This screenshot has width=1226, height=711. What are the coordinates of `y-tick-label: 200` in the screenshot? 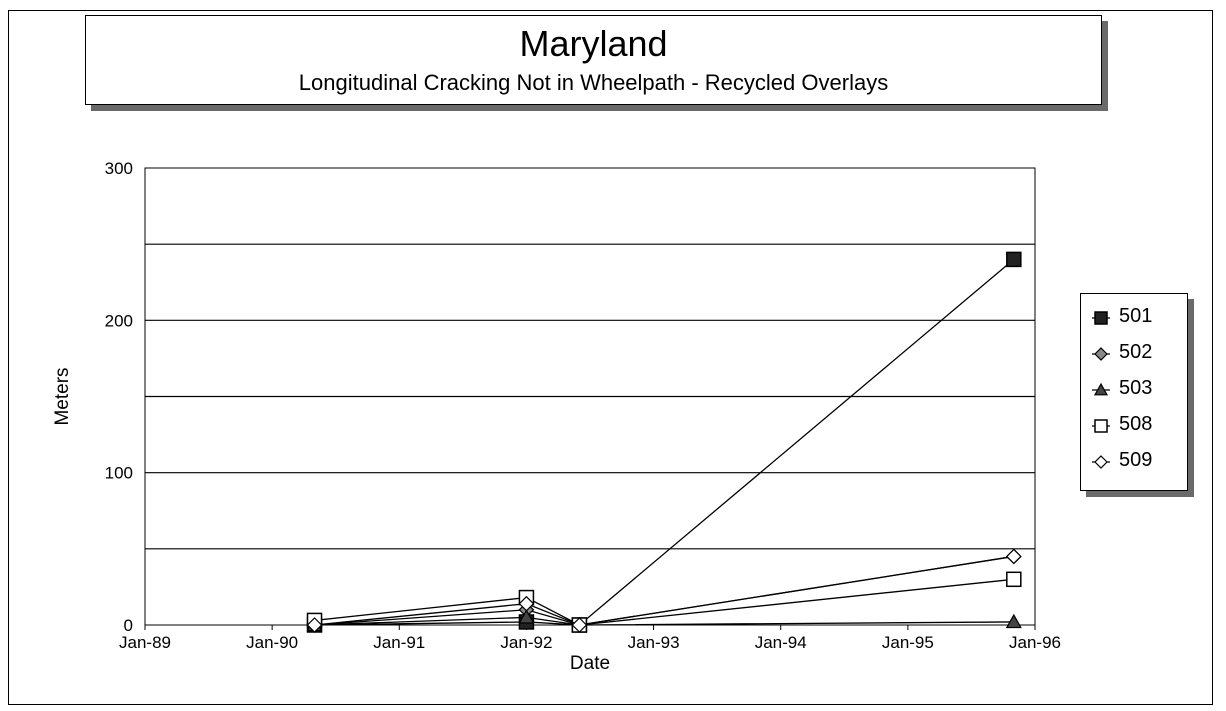 It's located at (119, 320).